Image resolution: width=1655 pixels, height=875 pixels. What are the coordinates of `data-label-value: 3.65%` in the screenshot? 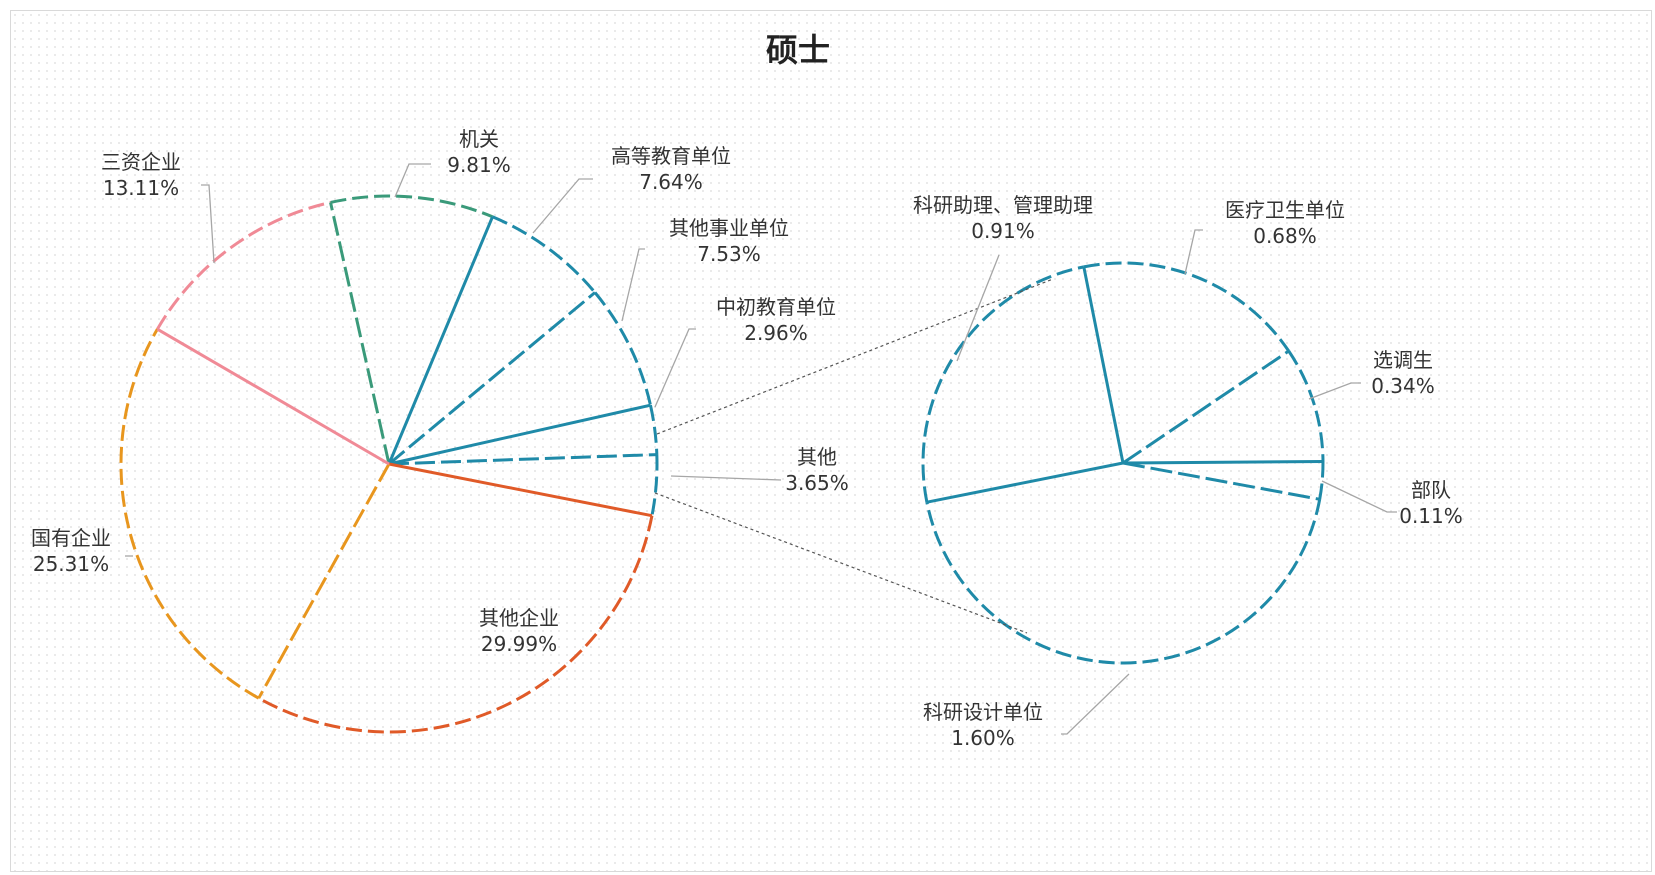 It's located at (817, 483).